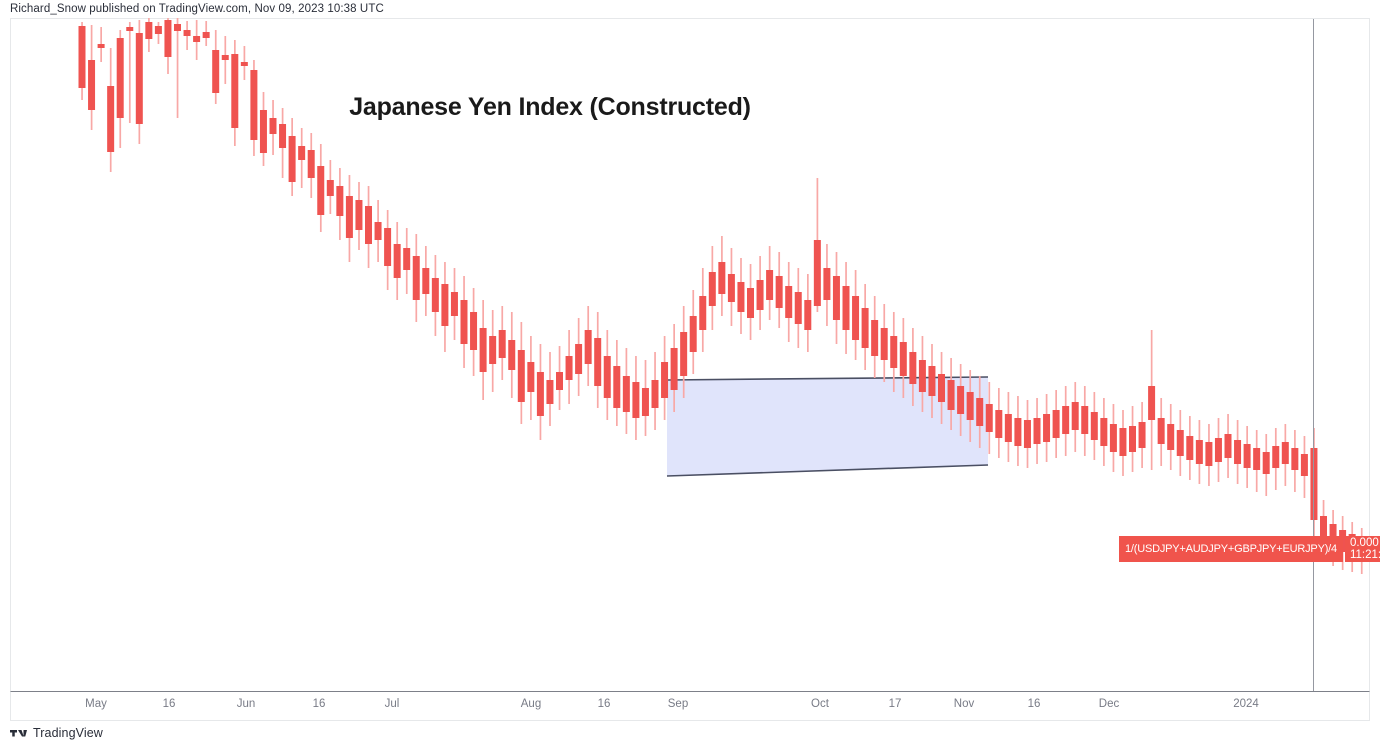 This screenshot has width=1380, height=747. I want to click on x-axis-tick-may: May, so click(96, 704).